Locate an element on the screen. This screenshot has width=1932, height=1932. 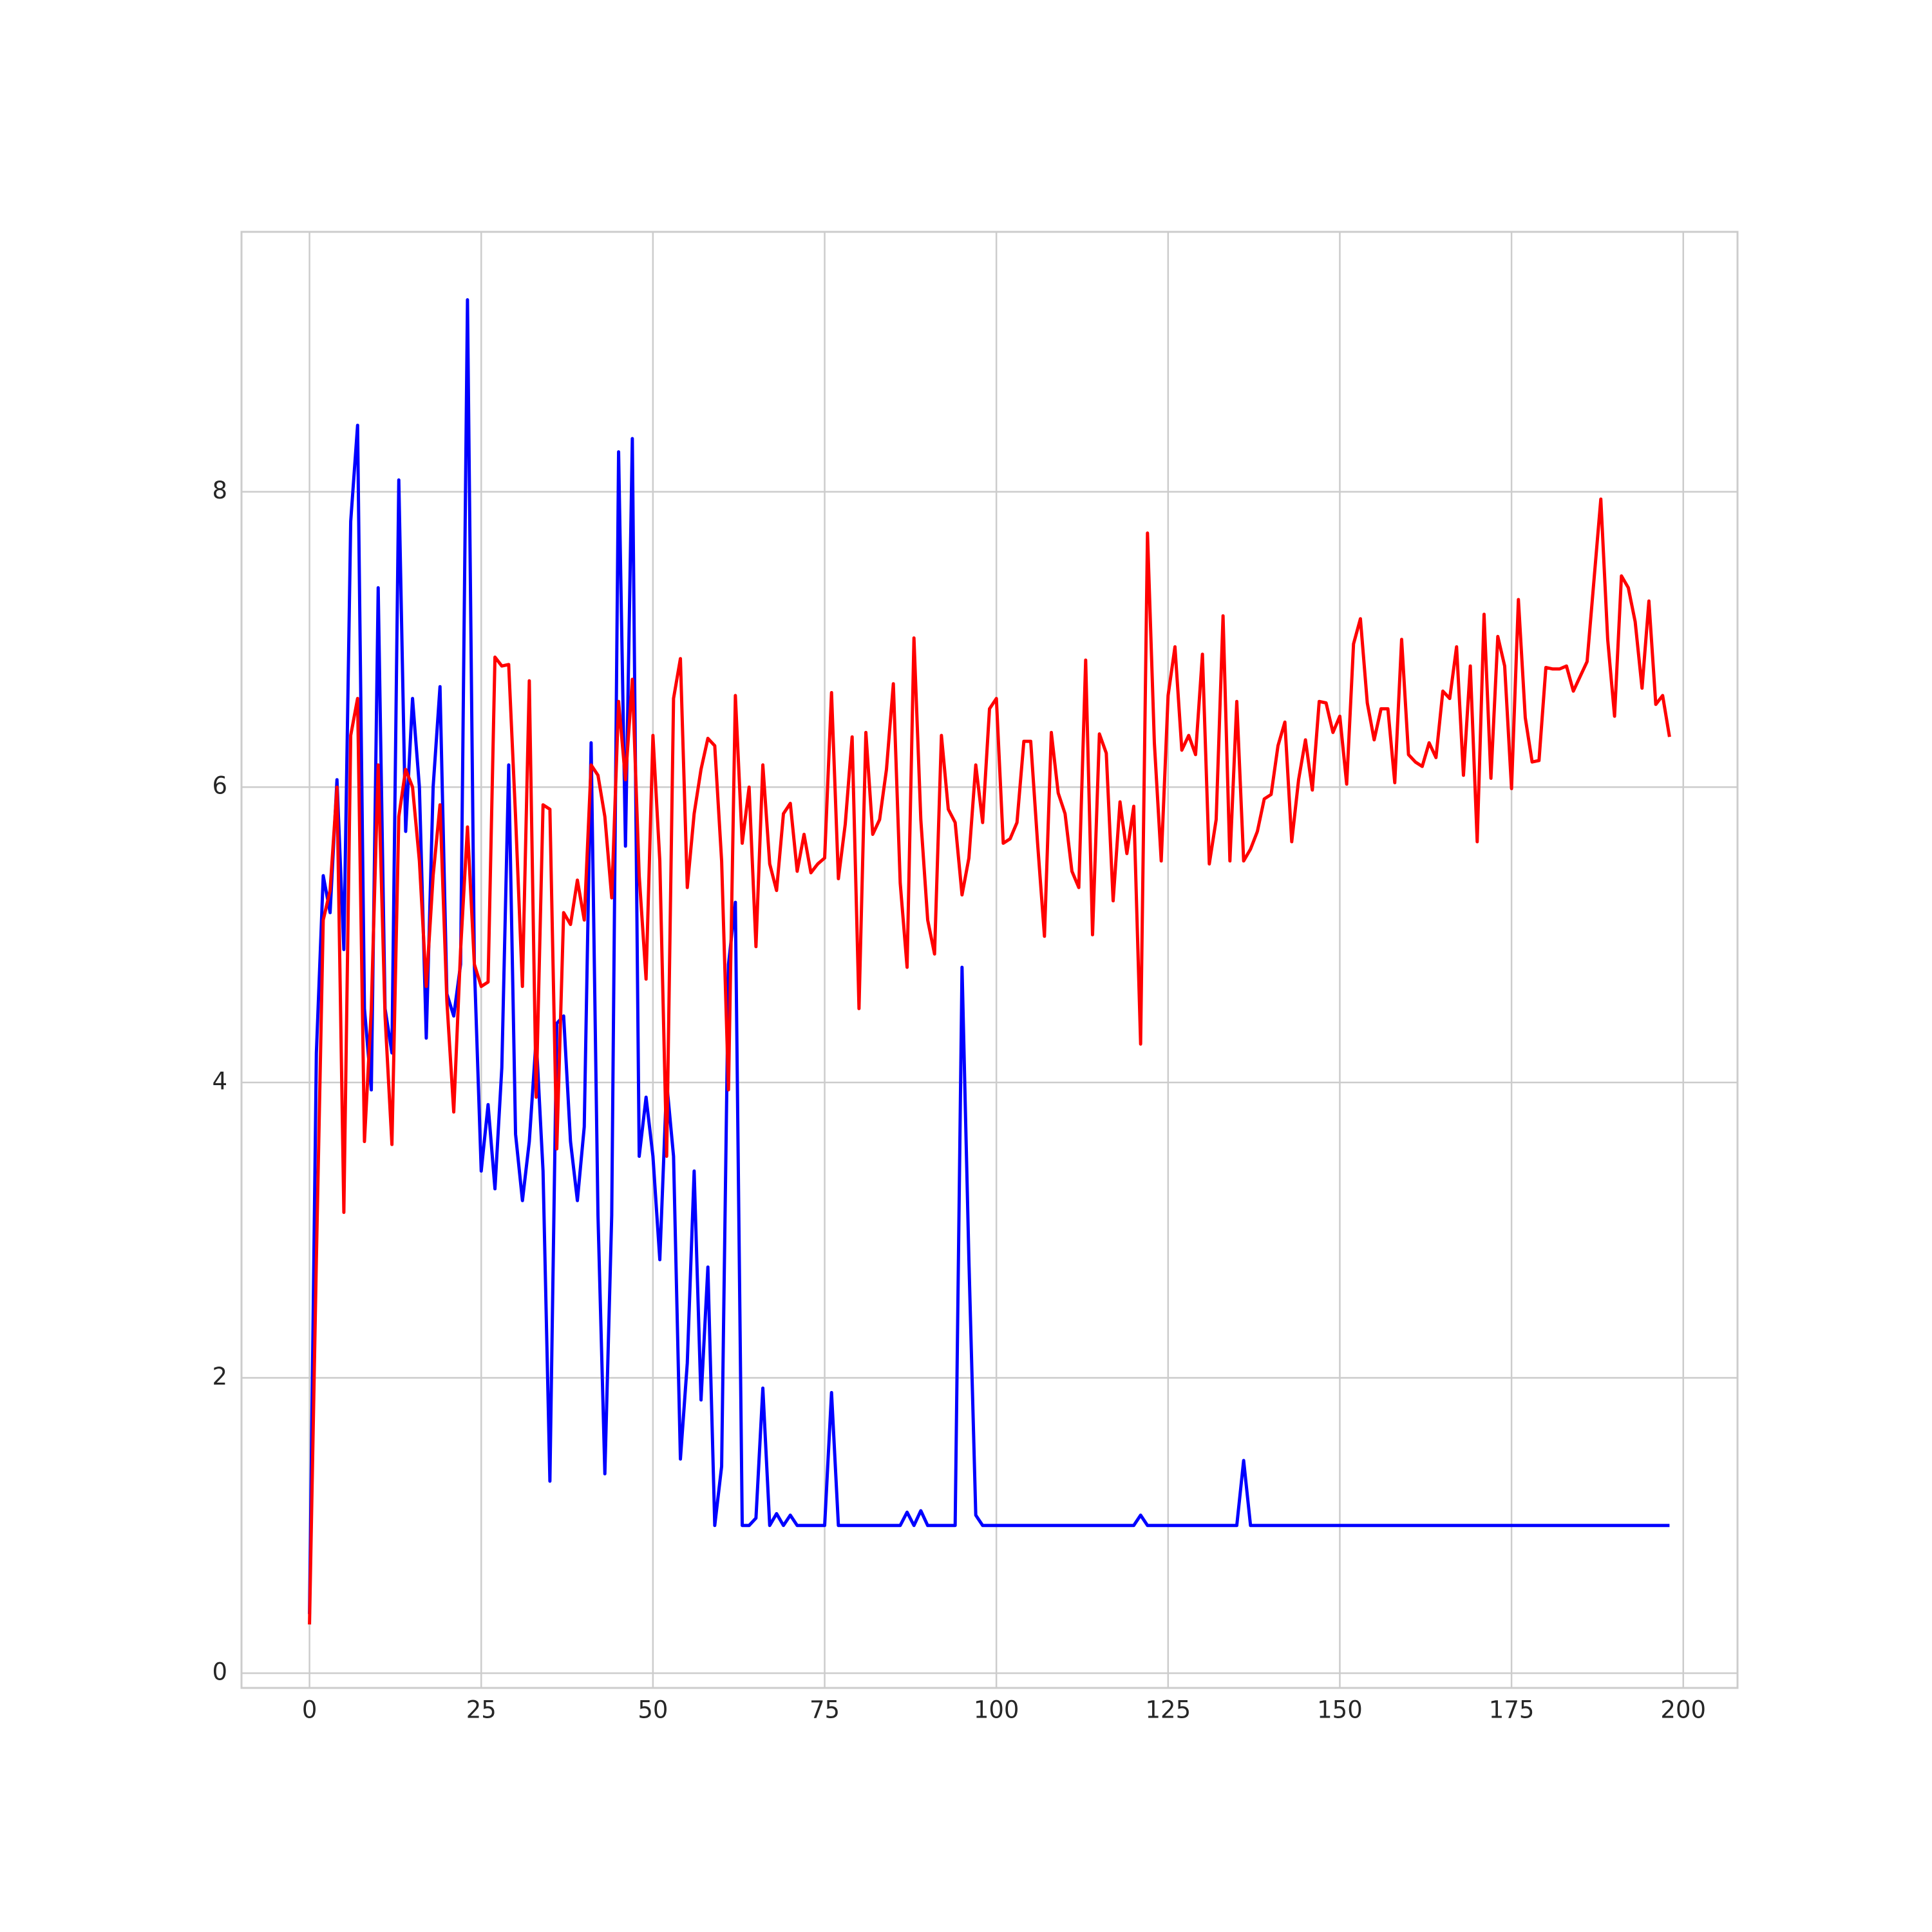
y-tick-label: 6 is located at coordinates (219, 786).